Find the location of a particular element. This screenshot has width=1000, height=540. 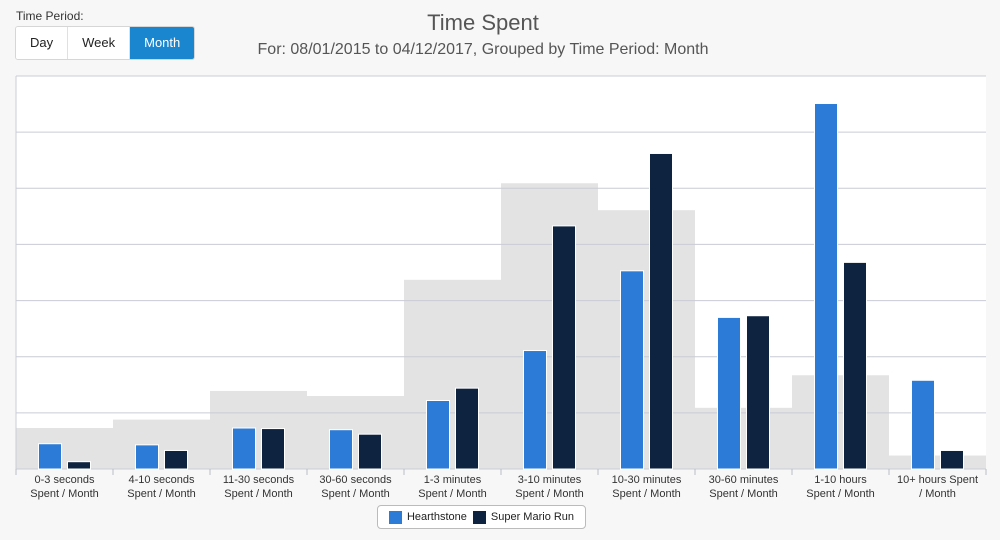

period-day-button: Day is located at coordinates (42, 43).